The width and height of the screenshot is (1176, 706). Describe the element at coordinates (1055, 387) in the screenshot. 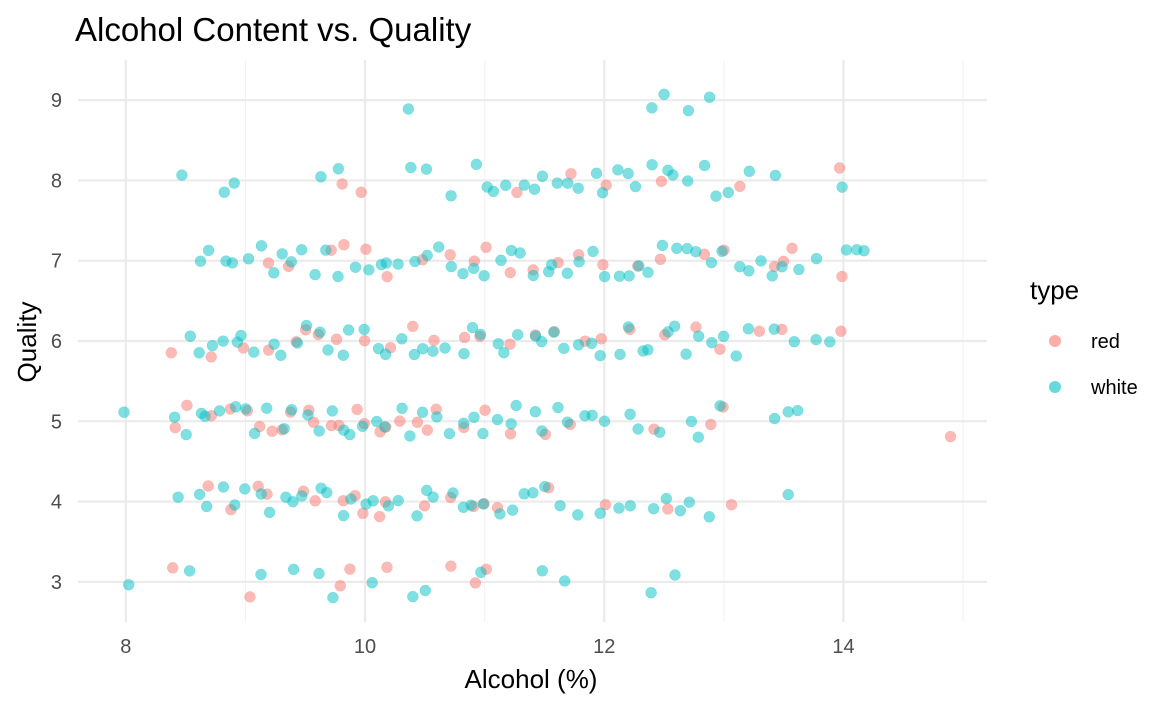

I see `legend-key-white` at that location.